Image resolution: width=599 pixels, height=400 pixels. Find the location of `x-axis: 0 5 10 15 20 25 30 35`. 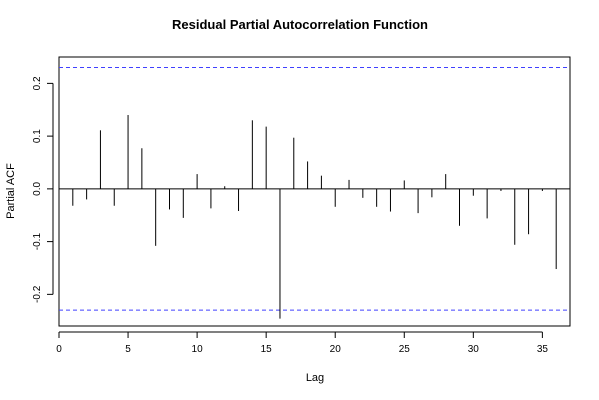

x-axis: 0 5 10 15 20 25 30 35 is located at coordinates (302, 343).